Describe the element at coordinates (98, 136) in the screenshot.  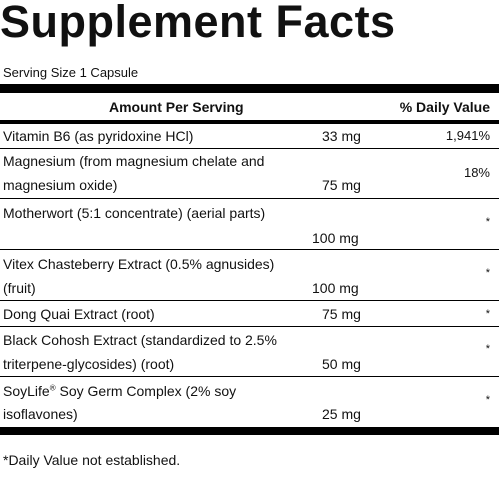
I see `ingredient-name: Vitamin B6 (as pyridoxine HCl)` at that location.